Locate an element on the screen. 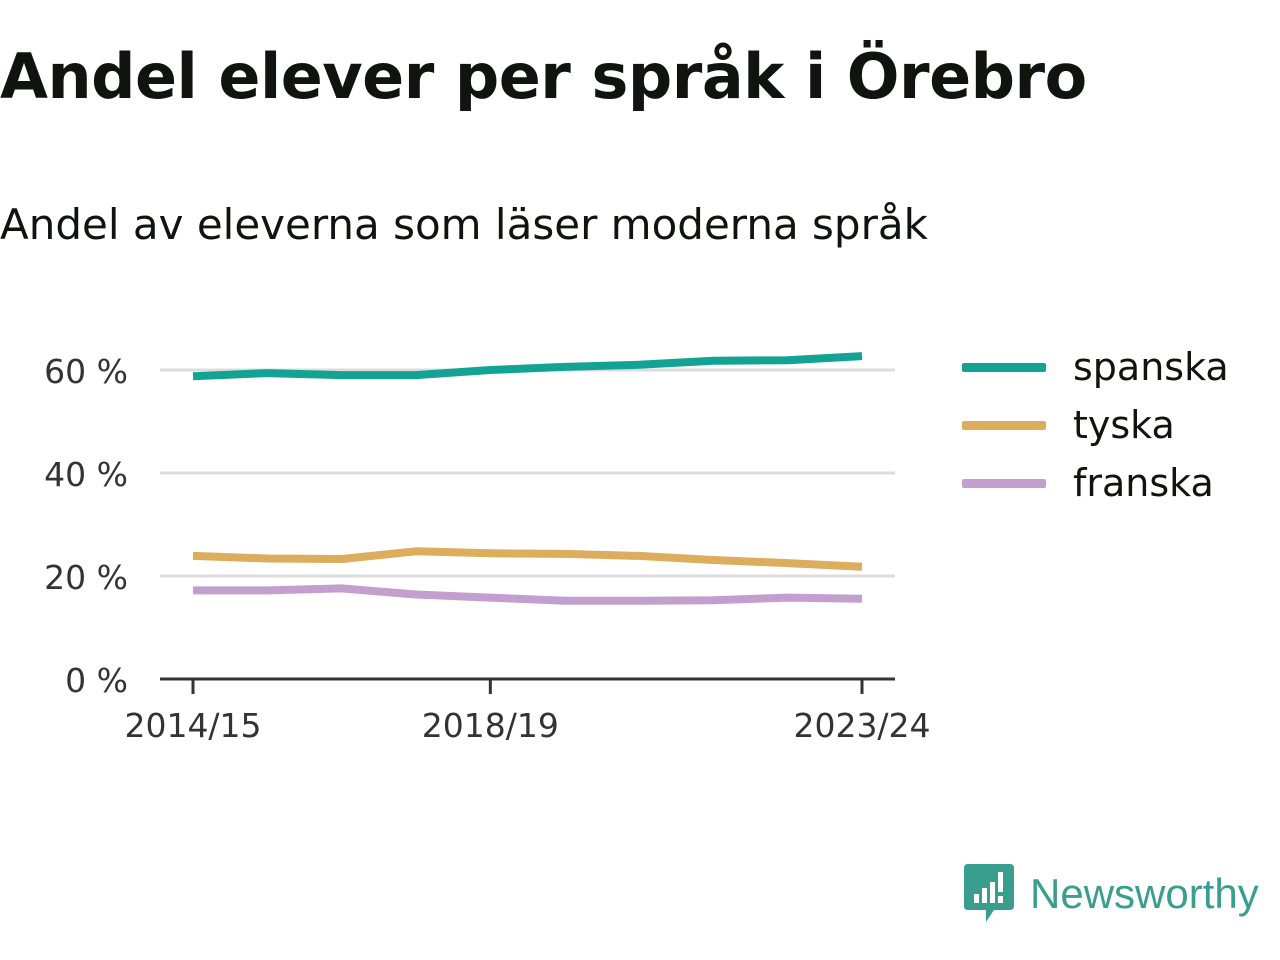 This screenshot has height=960, width=1280. legend-item-franska: franska is located at coordinates (1095, 483).